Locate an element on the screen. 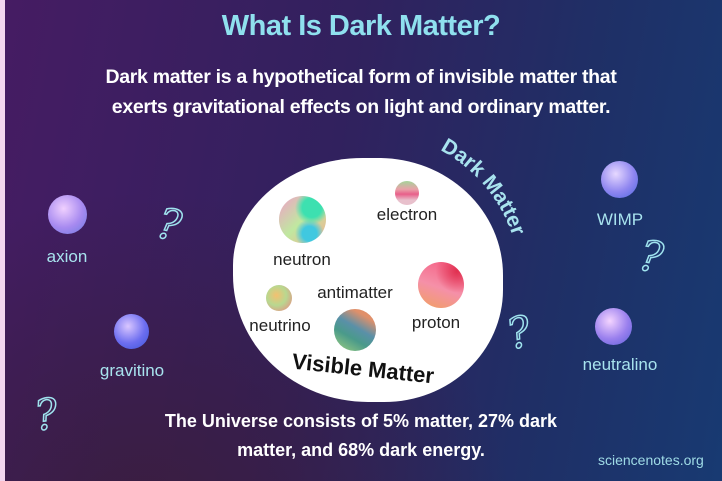  electron-sphere is located at coordinates (407, 193).